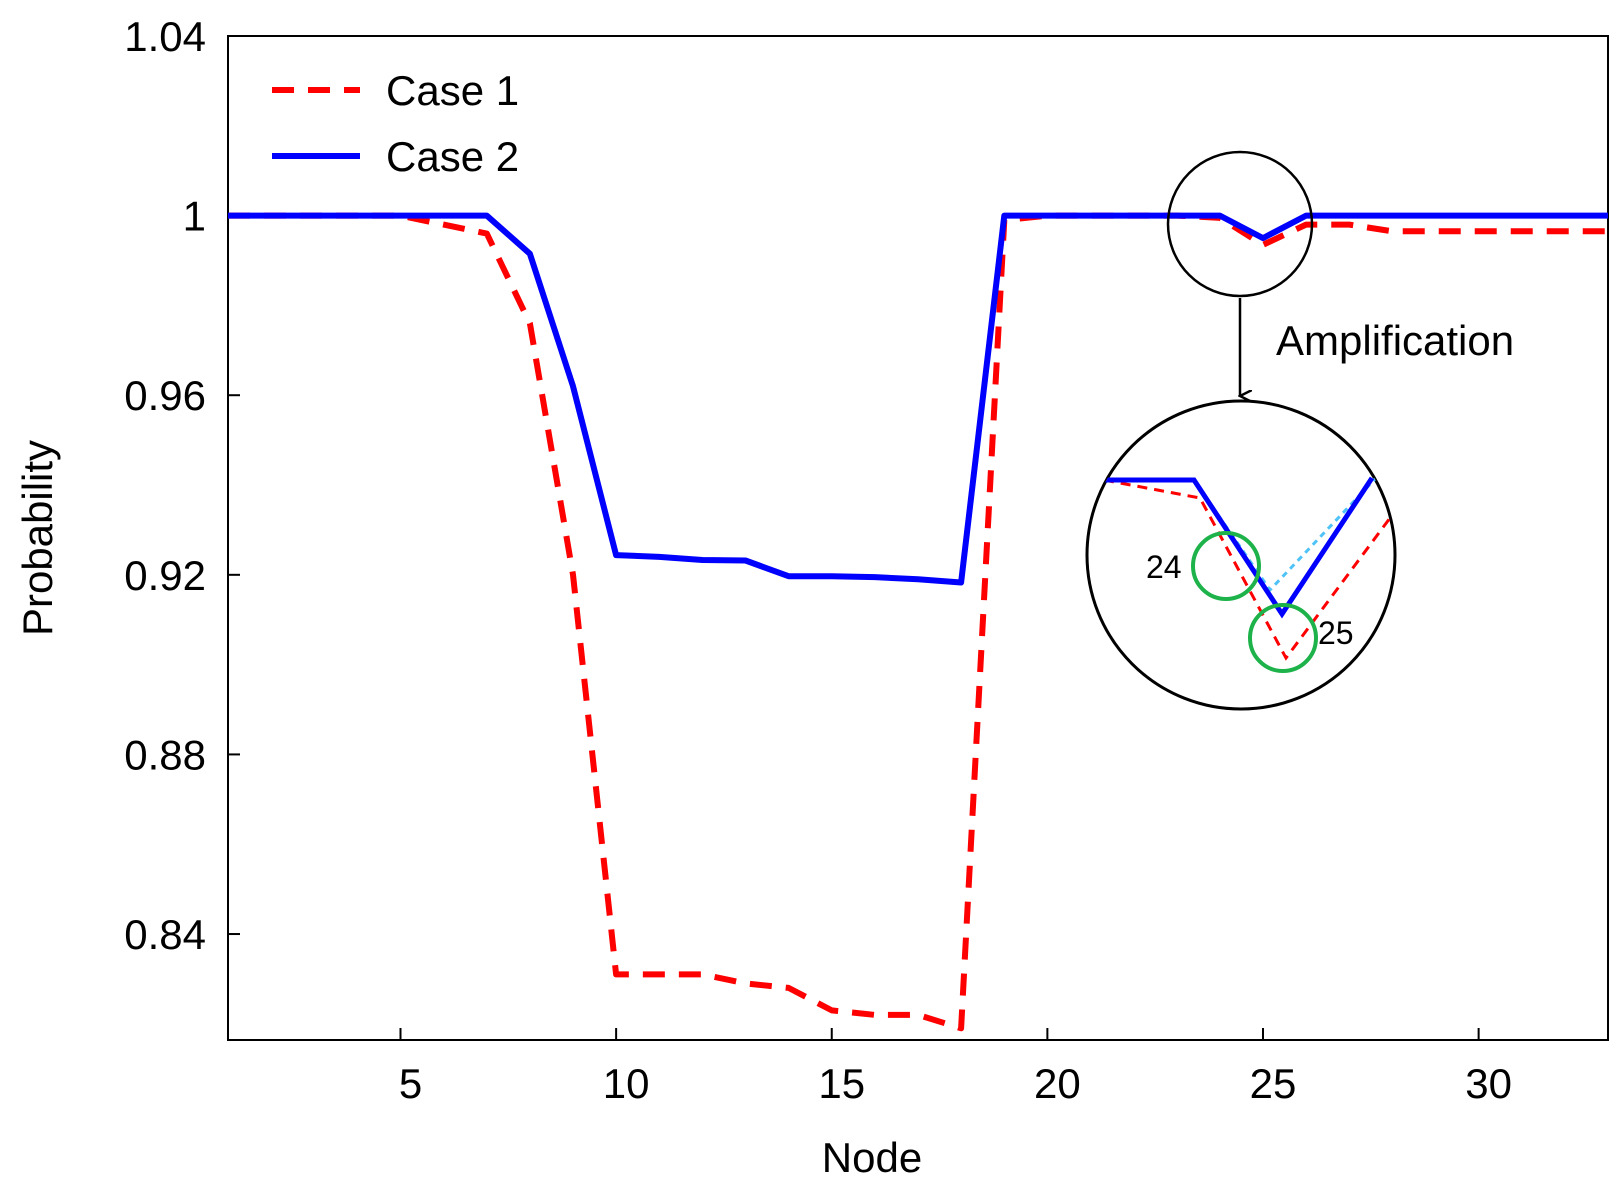 This screenshot has width=1624, height=1189. What do you see at coordinates (841, 1083) in the screenshot?
I see `x-tick-label: 15` at bounding box center [841, 1083].